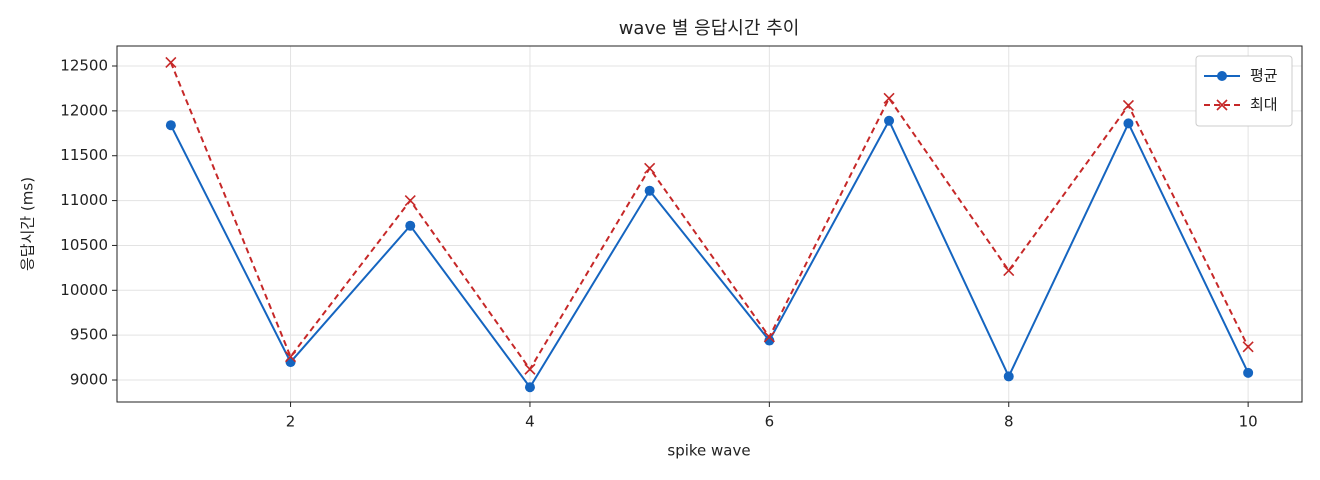 This screenshot has height=480, width=1320. I want to click on legend-label: 최대, so click(1264, 105).